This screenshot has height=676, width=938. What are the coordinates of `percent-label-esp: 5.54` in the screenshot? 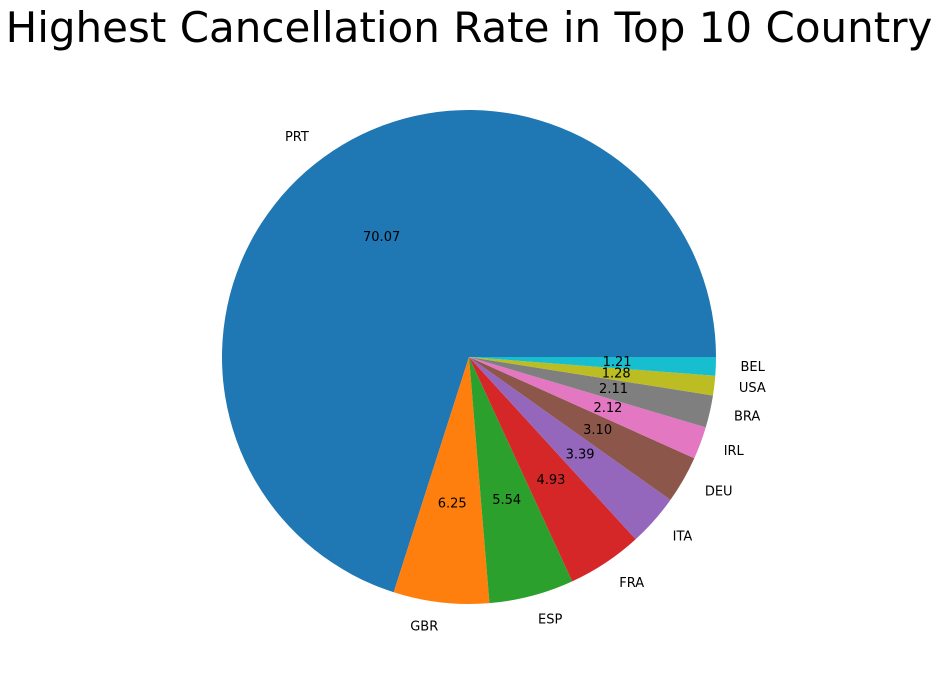 It's located at (506, 500).